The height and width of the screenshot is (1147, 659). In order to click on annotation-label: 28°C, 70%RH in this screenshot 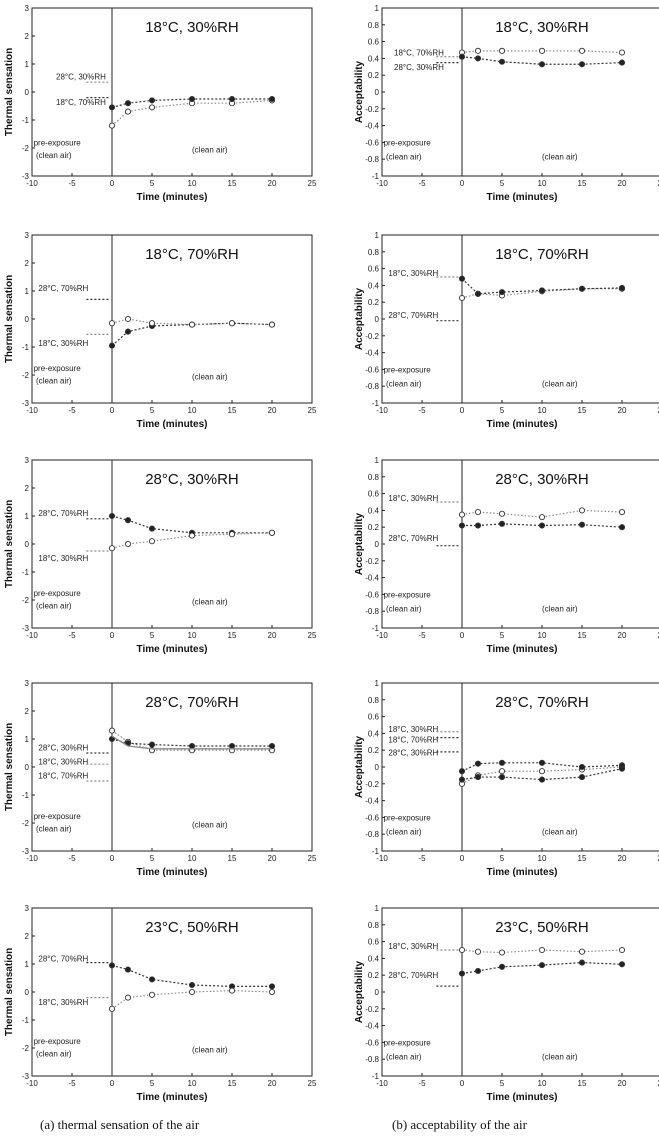, I will do `click(63, 288)`.